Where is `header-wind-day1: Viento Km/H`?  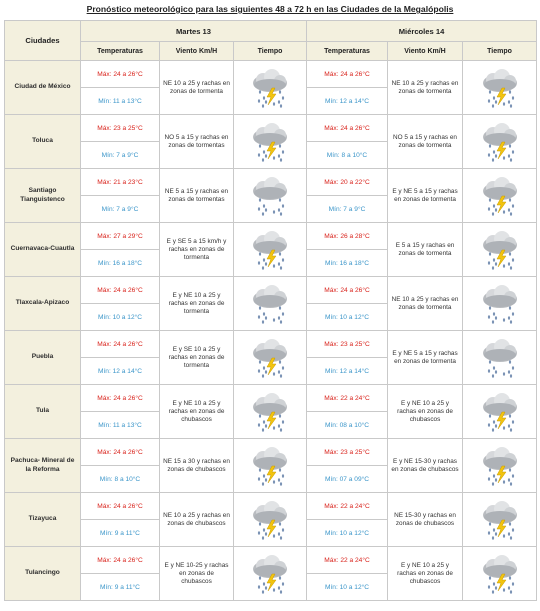 header-wind-day1: Viento Km/H is located at coordinates (196, 51).